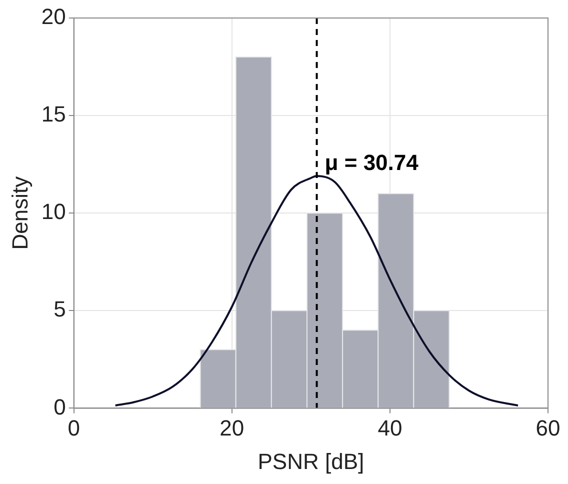  Describe the element at coordinates (548, 427) in the screenshot. I see `x-tick-label: 60` at that location.